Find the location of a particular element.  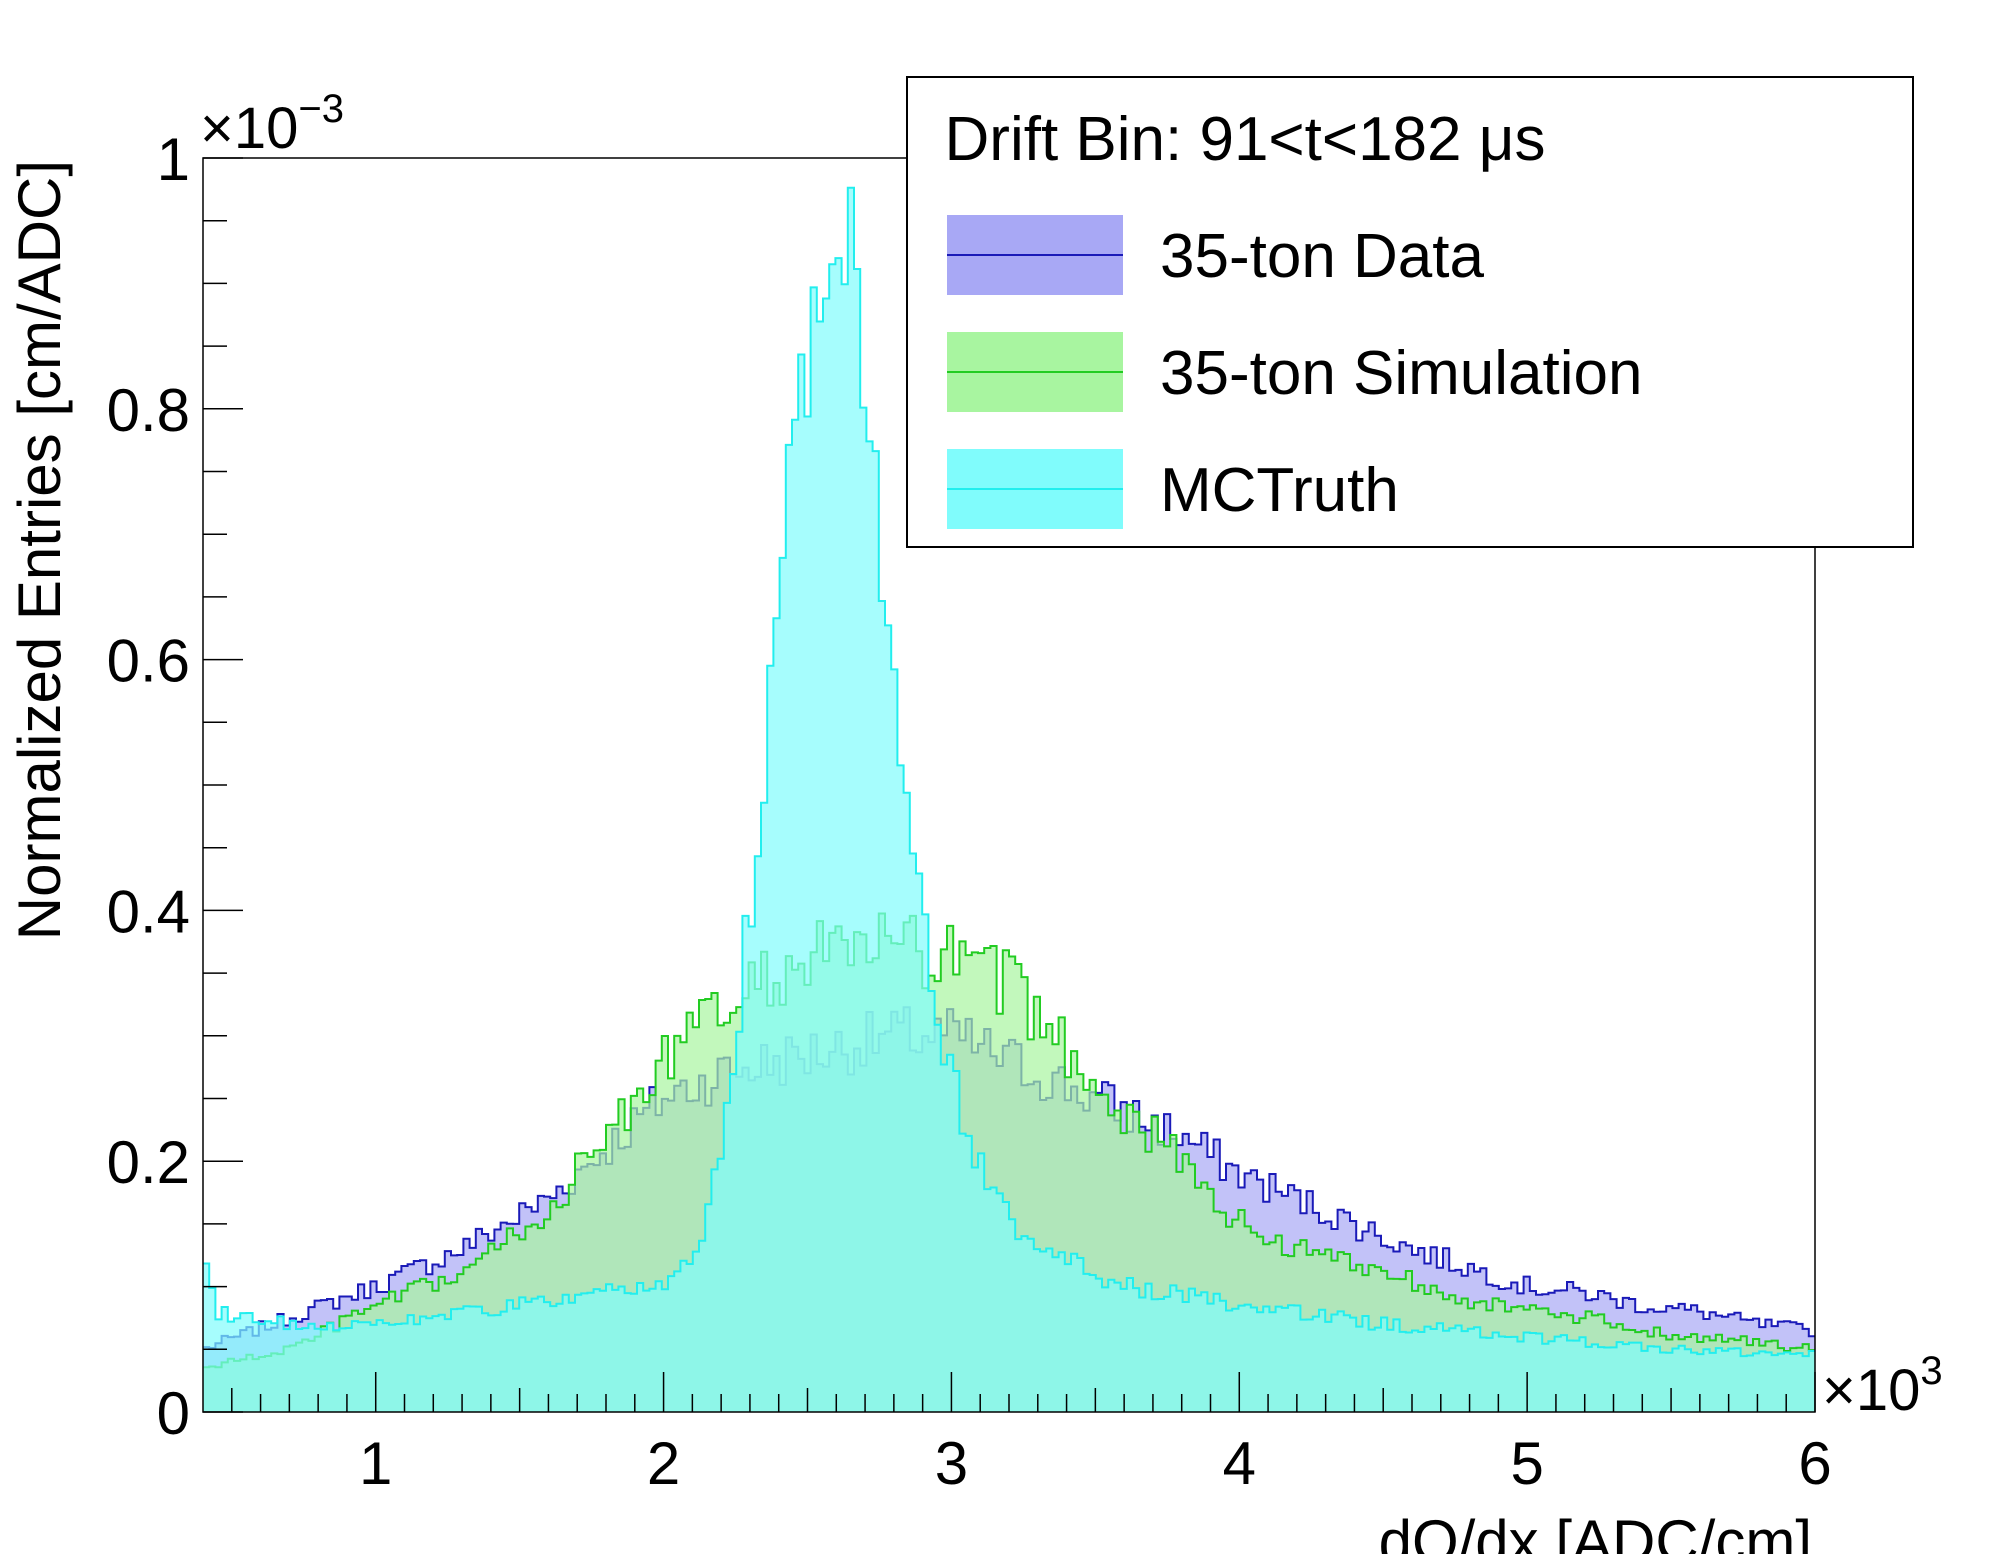

y-tick-label: 0.6 is located at coordinates (148, 661).